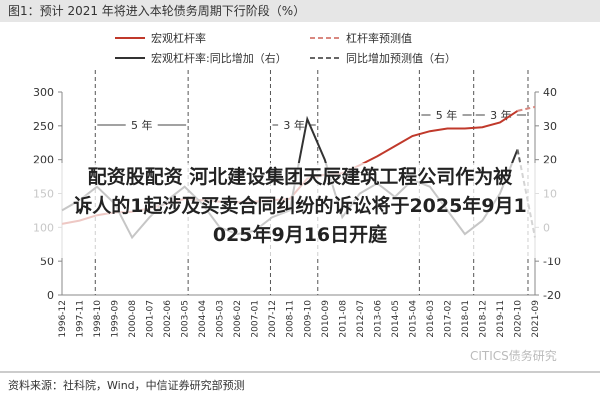  I want to click on legend-label: 宏观杠杆率:同比增加（右）, so click(219, 58).